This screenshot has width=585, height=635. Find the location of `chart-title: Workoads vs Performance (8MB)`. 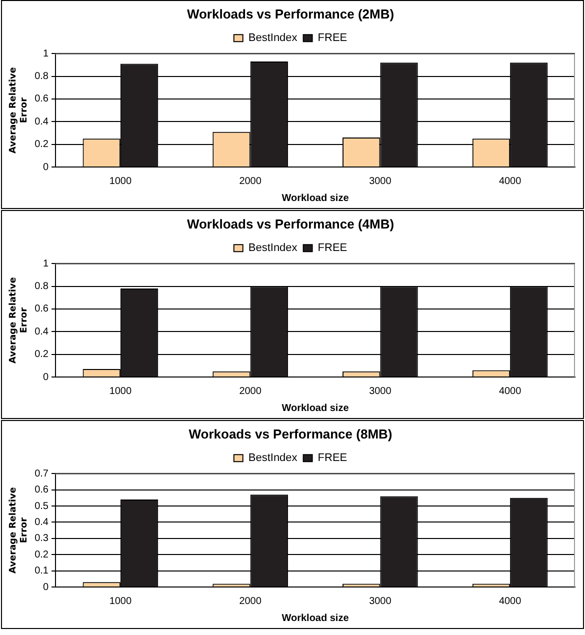

chart-title: Workoads vs Performance (8MB) is located at coordinates (290, 434).